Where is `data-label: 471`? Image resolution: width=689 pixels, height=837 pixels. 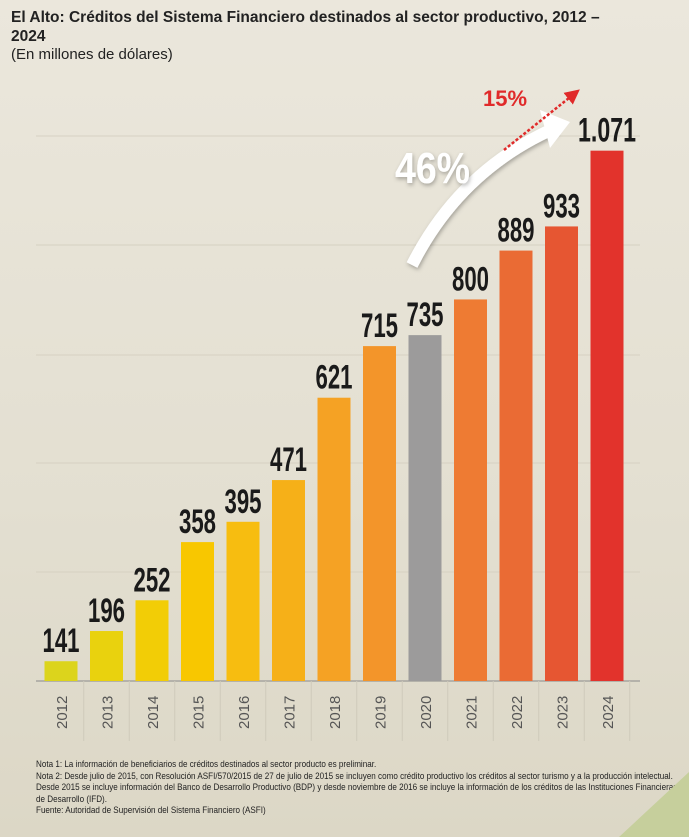
data-label: 471 is located at coordinates (288, 460).